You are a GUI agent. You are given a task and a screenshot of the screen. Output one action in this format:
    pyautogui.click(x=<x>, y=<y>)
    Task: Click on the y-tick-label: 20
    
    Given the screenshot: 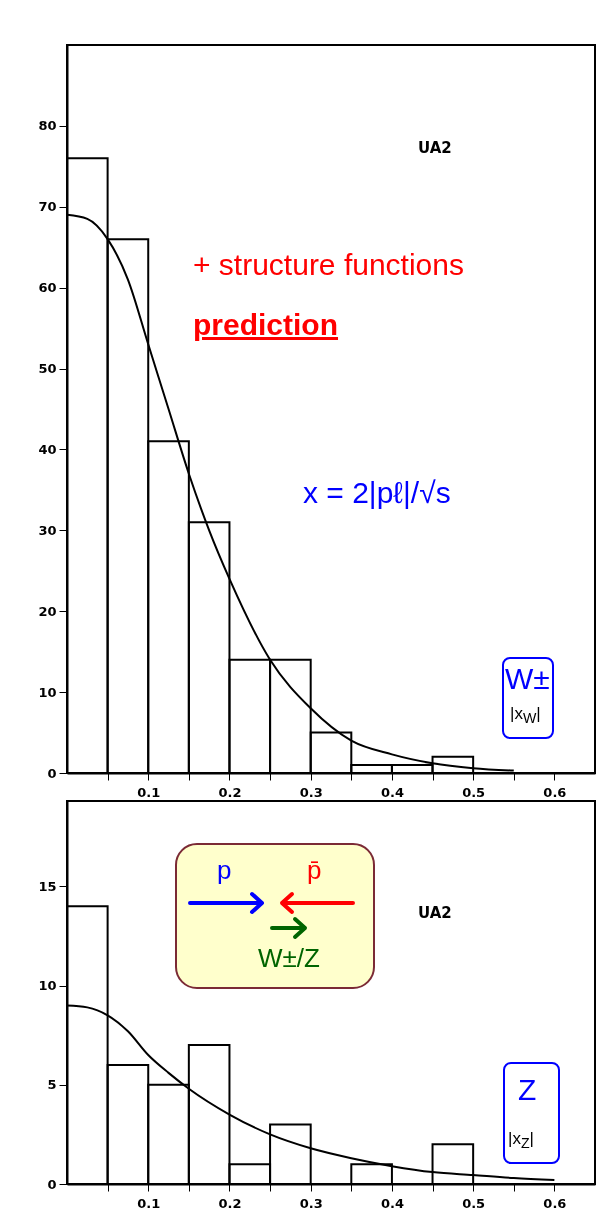 What is the action you would take?
    pyautogui.click(x=47, y=611)
    